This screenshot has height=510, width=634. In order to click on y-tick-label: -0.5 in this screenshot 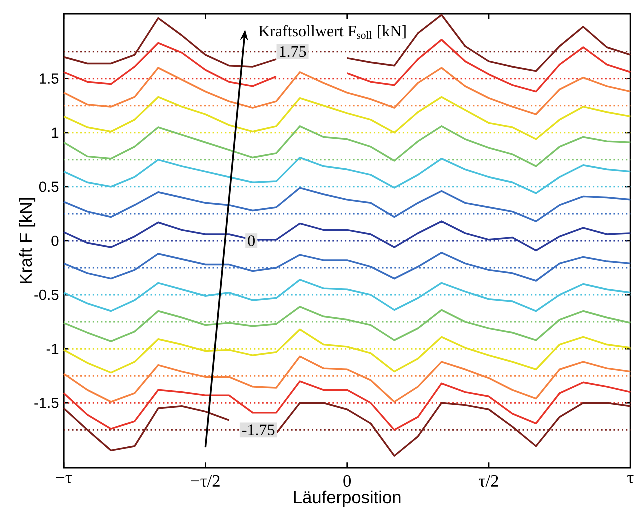, I will do `click(46, 295)`.